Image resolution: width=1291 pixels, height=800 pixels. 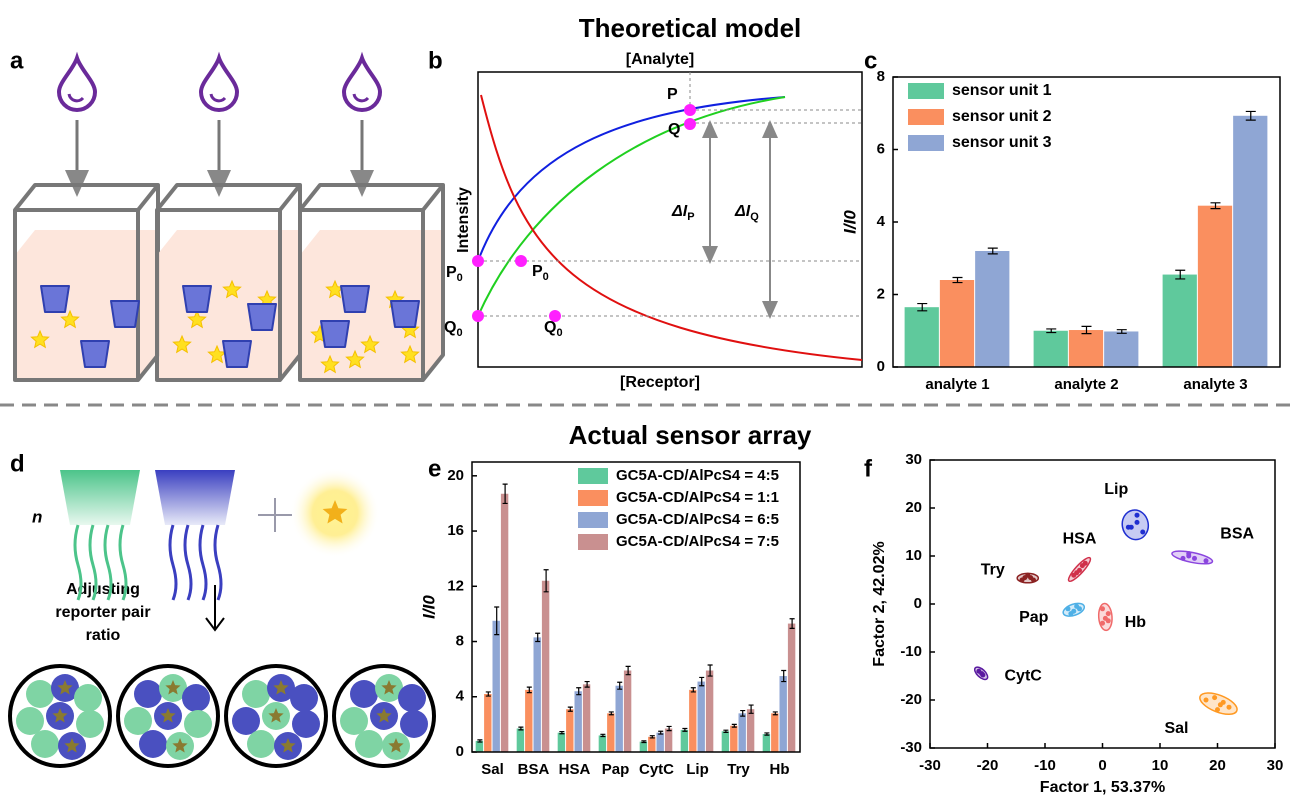 What do you see at coordinates (1086, 384) in the screenshot?
I see `x-tick-label: analyte 2` at bounding box center [1086, 384].